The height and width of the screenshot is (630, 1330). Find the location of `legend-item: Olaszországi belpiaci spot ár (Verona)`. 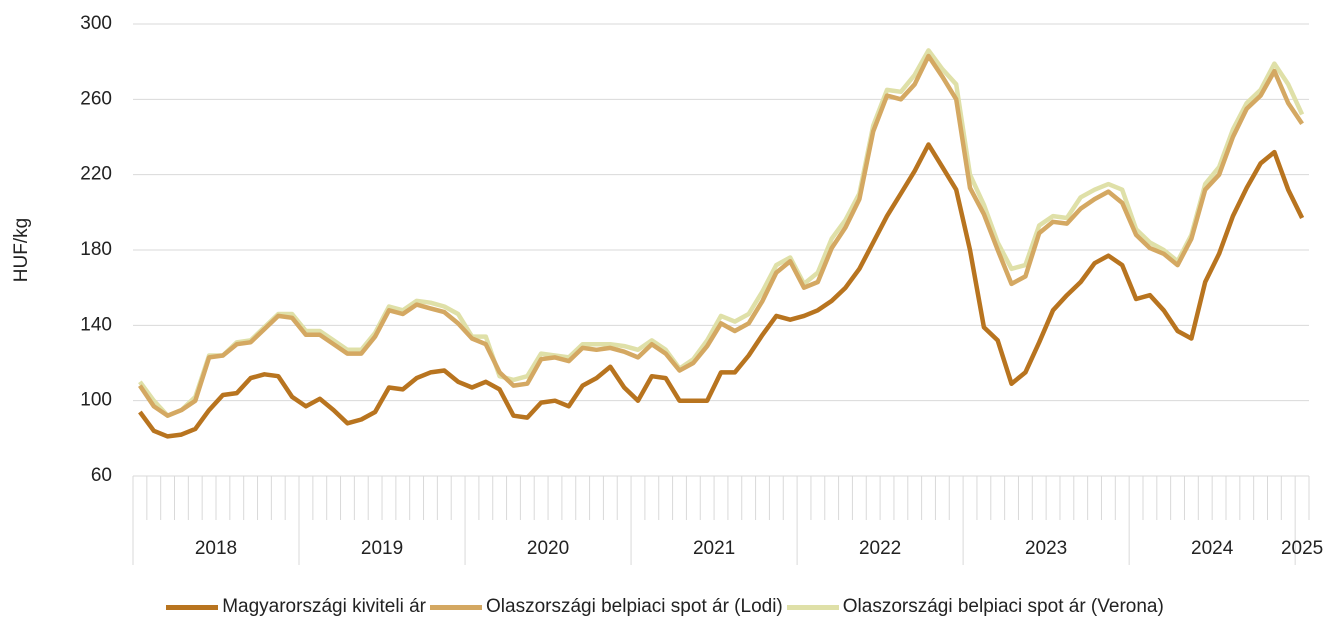

legend-item: Olaszországi belpiaci spot ár (Verona) is located at coordinates (975, 607).